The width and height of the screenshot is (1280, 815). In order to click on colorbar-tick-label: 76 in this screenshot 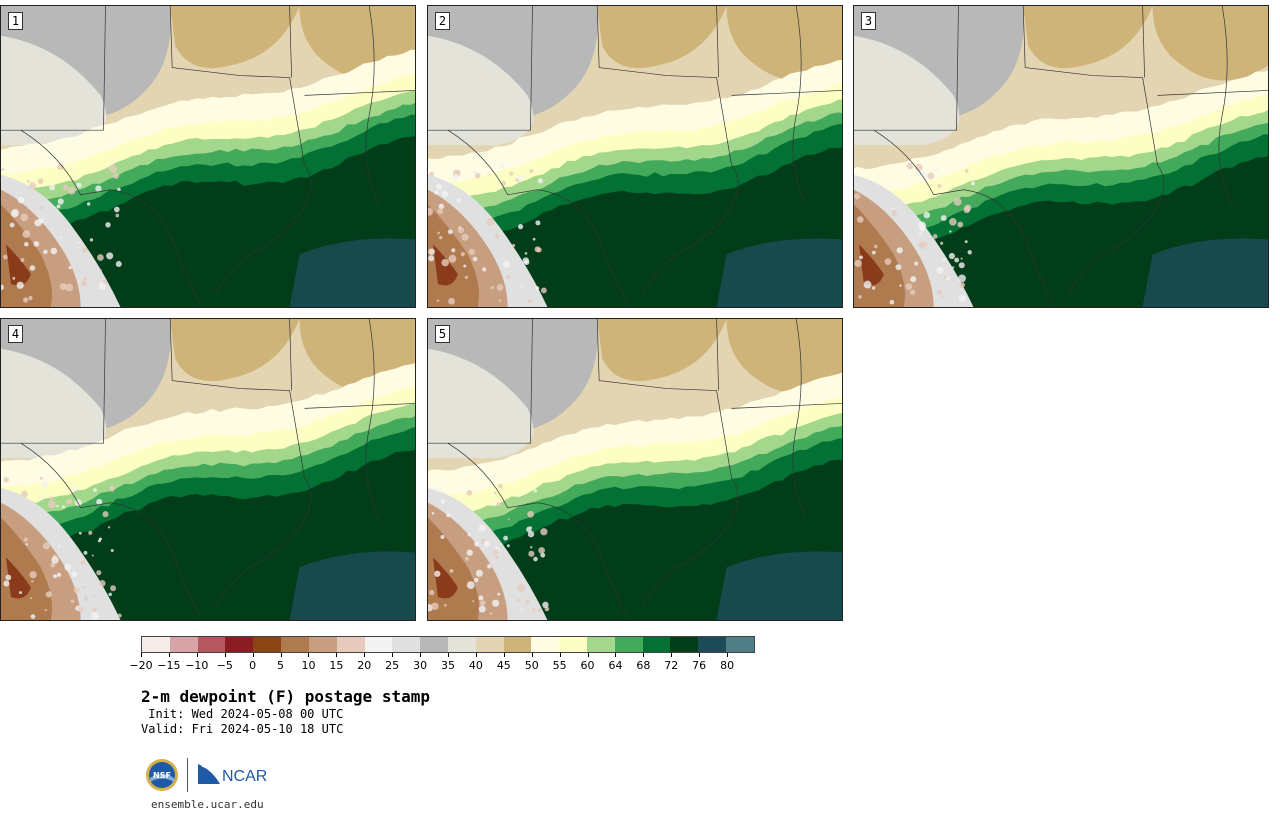, I will do `click(699, 665)`.